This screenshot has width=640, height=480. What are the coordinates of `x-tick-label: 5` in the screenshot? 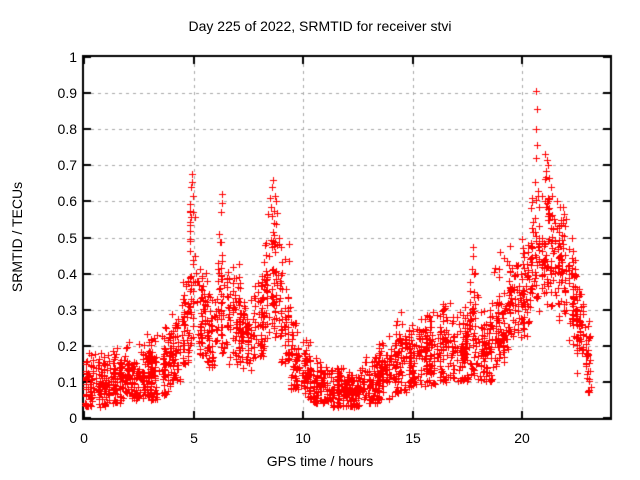 It's located at (194, 438).